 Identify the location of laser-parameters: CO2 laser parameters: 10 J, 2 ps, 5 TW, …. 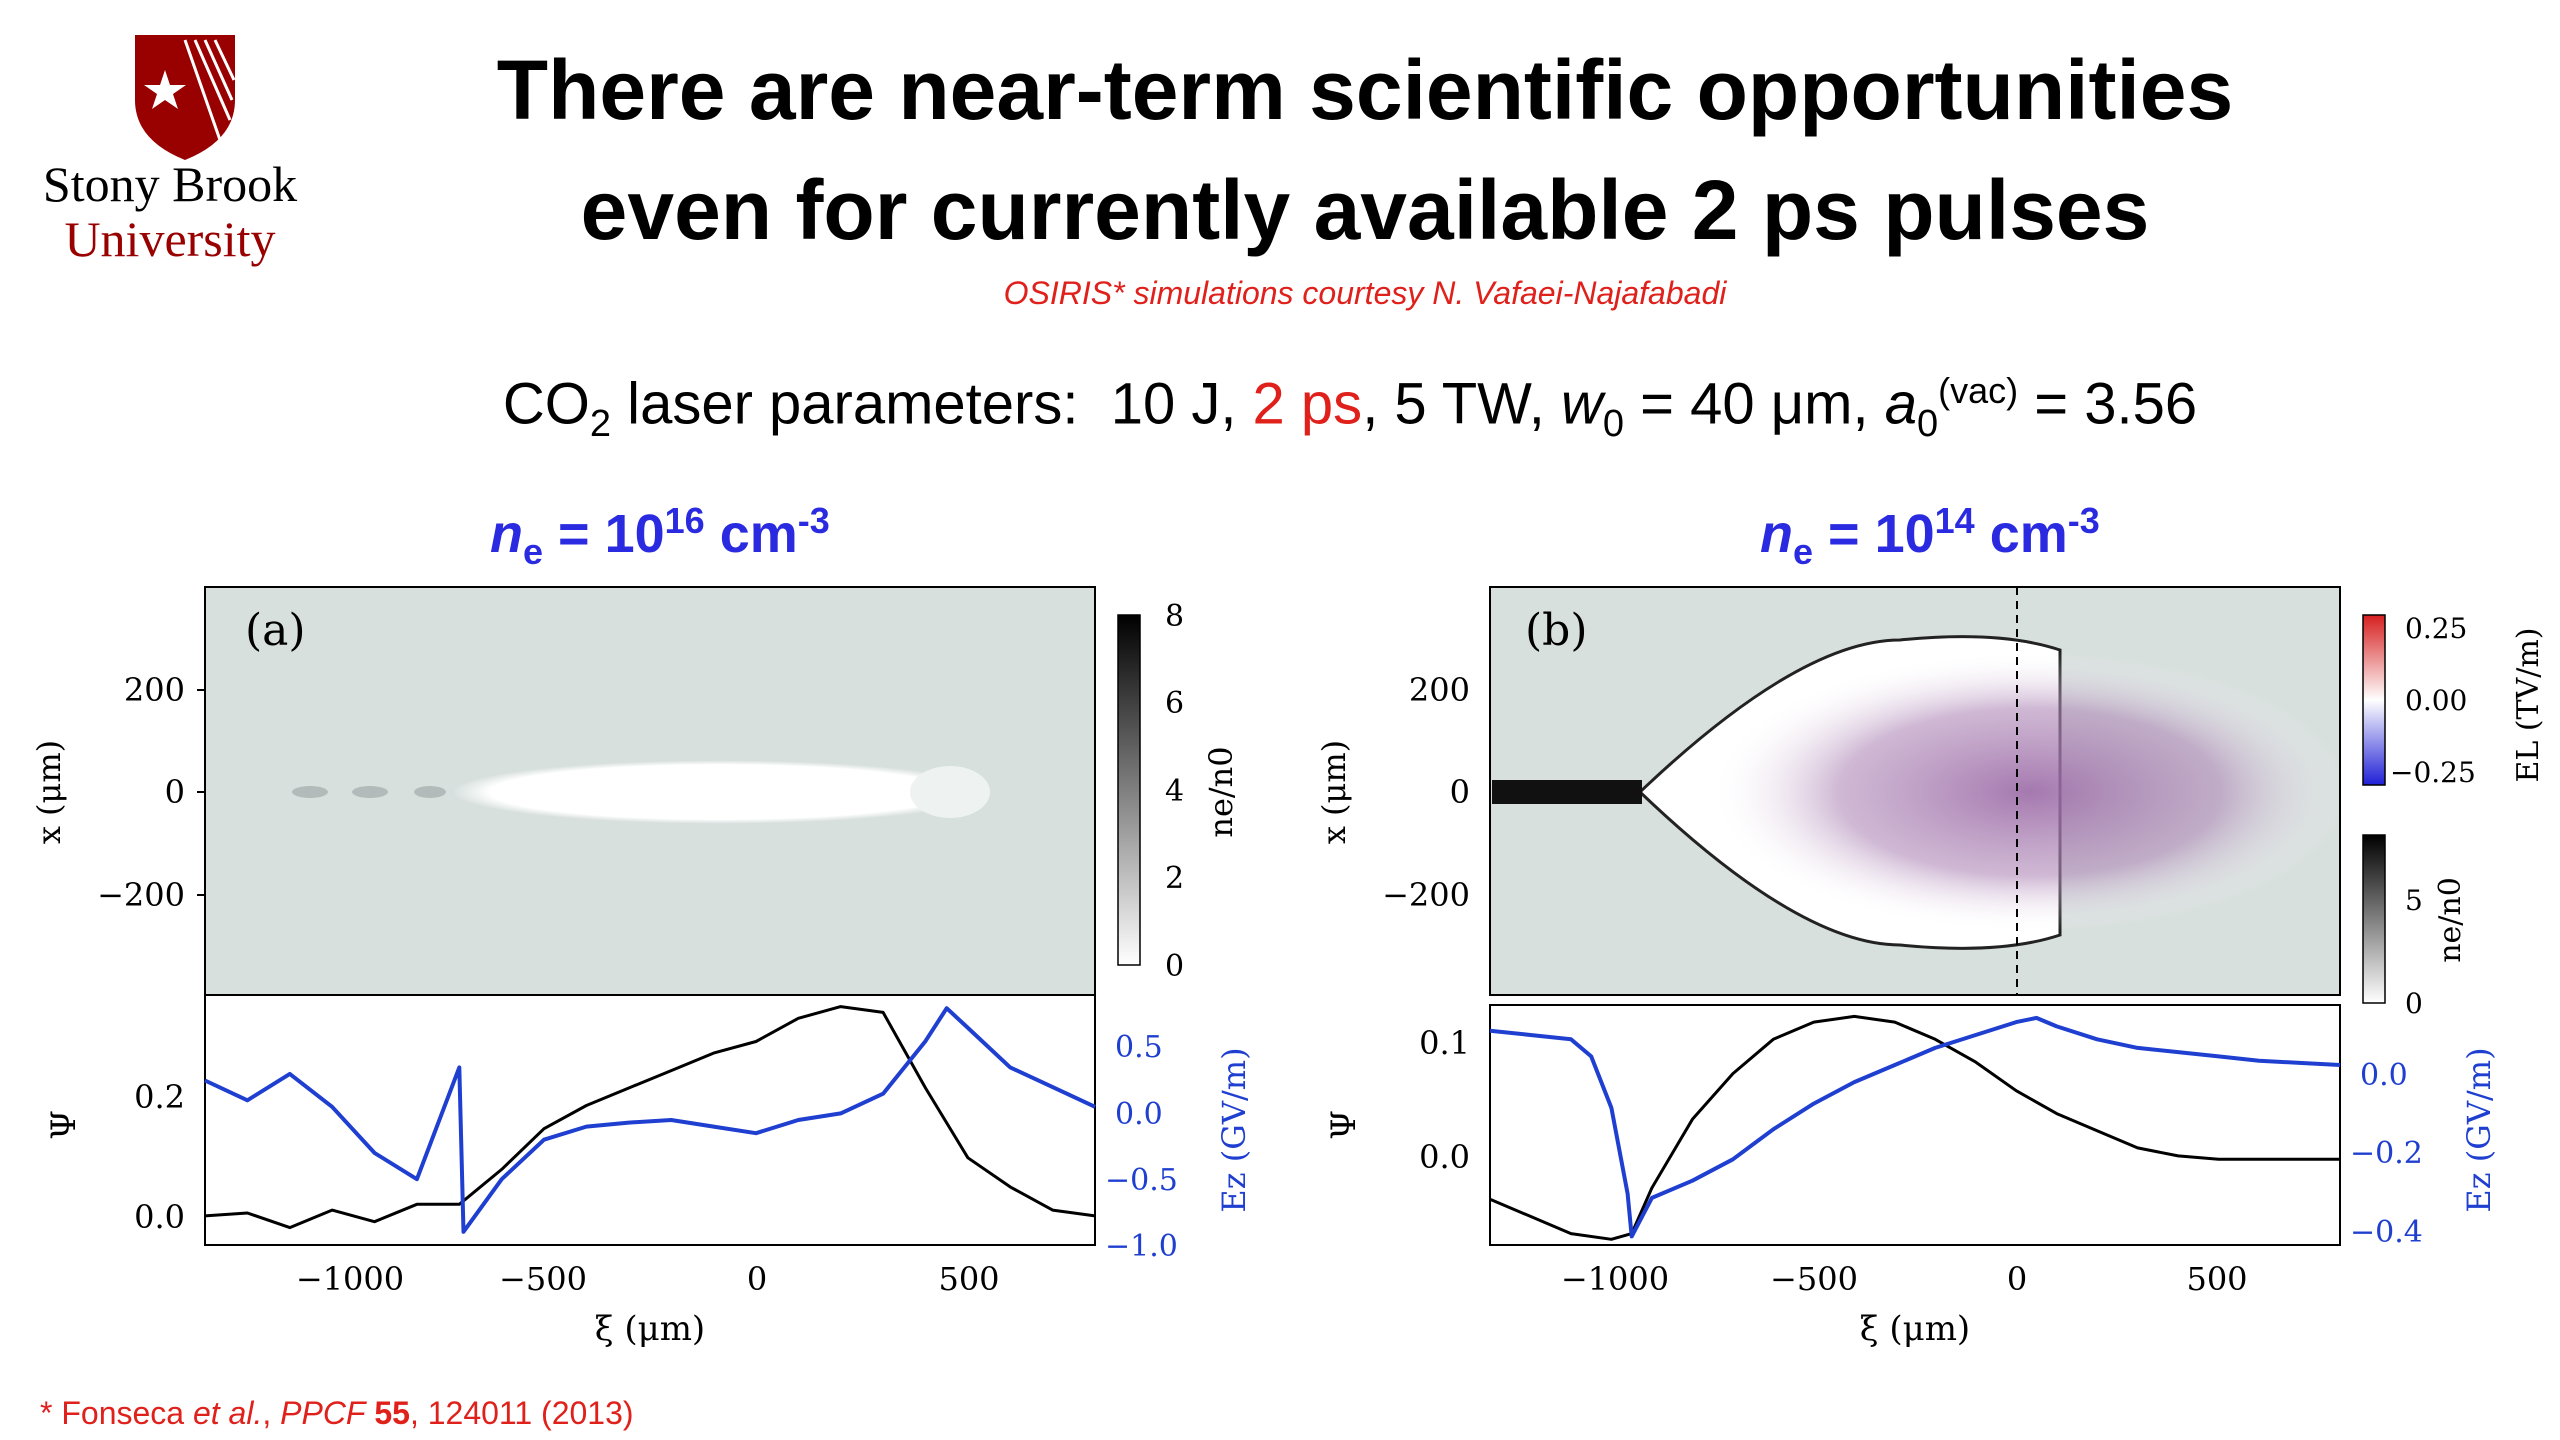
(1350, 408).